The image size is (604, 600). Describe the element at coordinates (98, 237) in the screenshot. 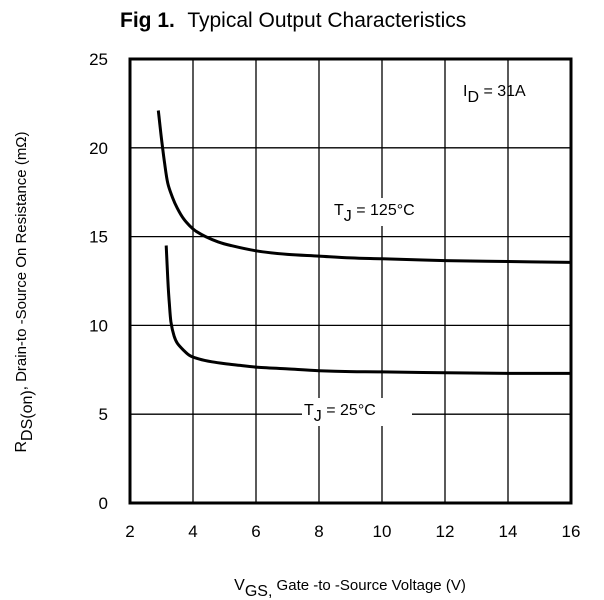

I see `y-tick-label: 15` at that location.